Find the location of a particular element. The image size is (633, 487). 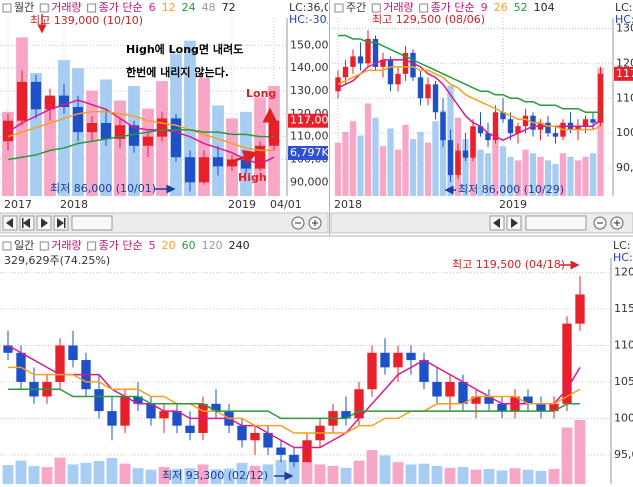

toolbar-right is located at coordinates (481, 223).